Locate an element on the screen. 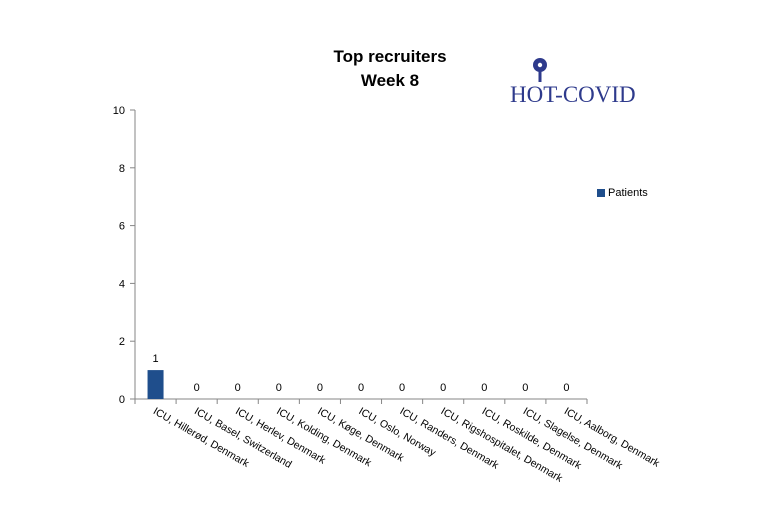 The image size is (777, 518). bar is located at coordinates (155, 384).